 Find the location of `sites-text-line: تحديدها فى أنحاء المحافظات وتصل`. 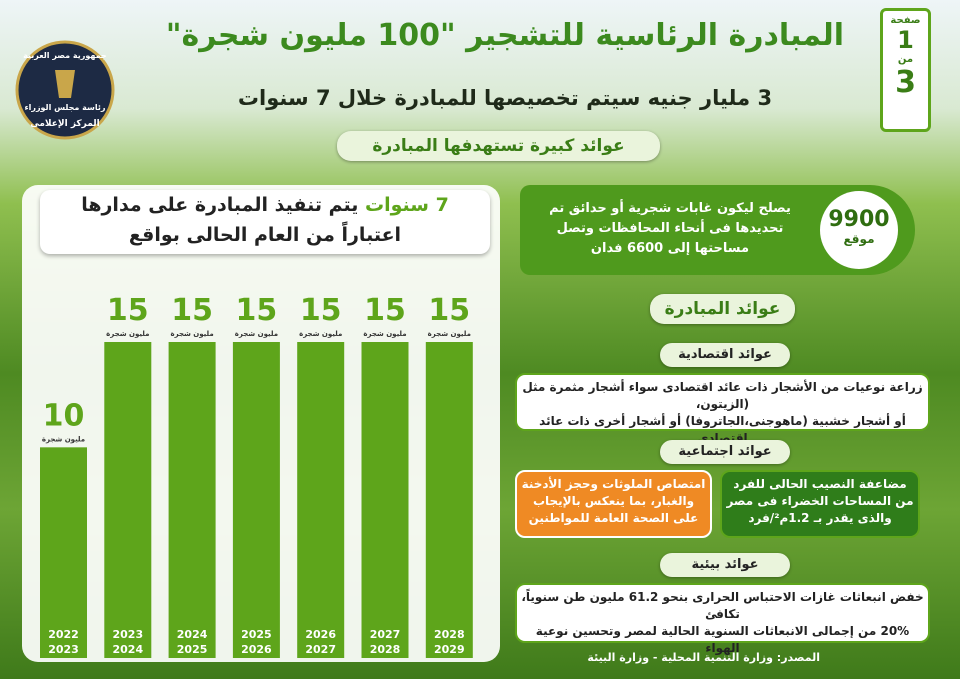

sites-text-line: تحديدها فى أنحاء المحافظات وتصل is located at coordinates (670, 228).